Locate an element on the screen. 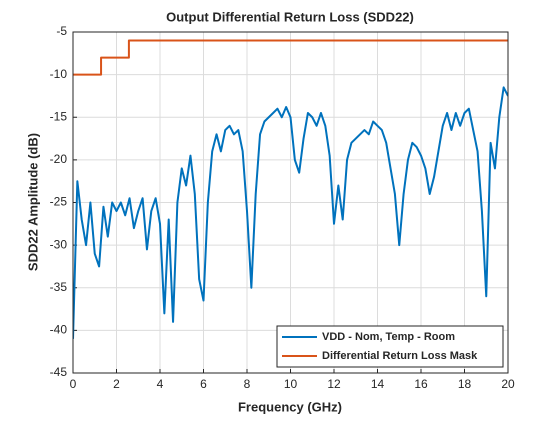  legend-label: Differential Return Loss Mask is located at coordinates (400, 356).